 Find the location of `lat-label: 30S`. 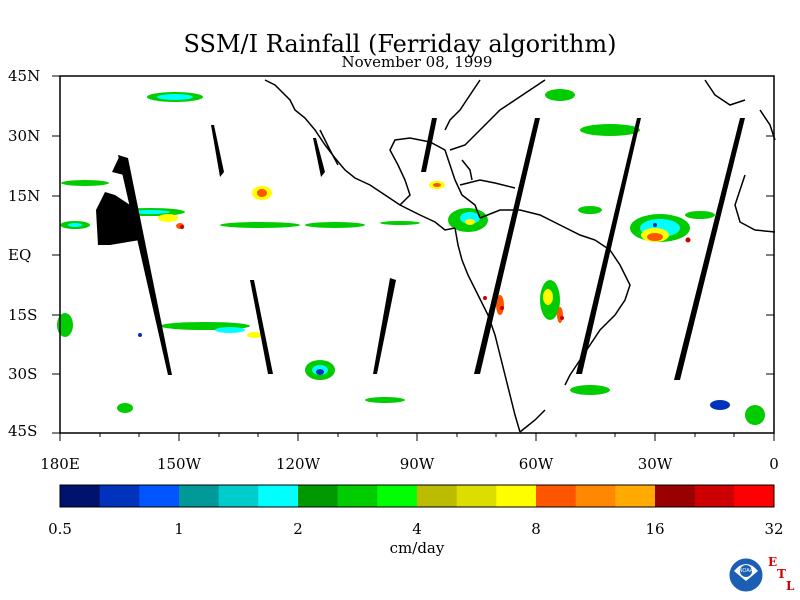

lat-label: 30S is located at coordinates (23, 374).